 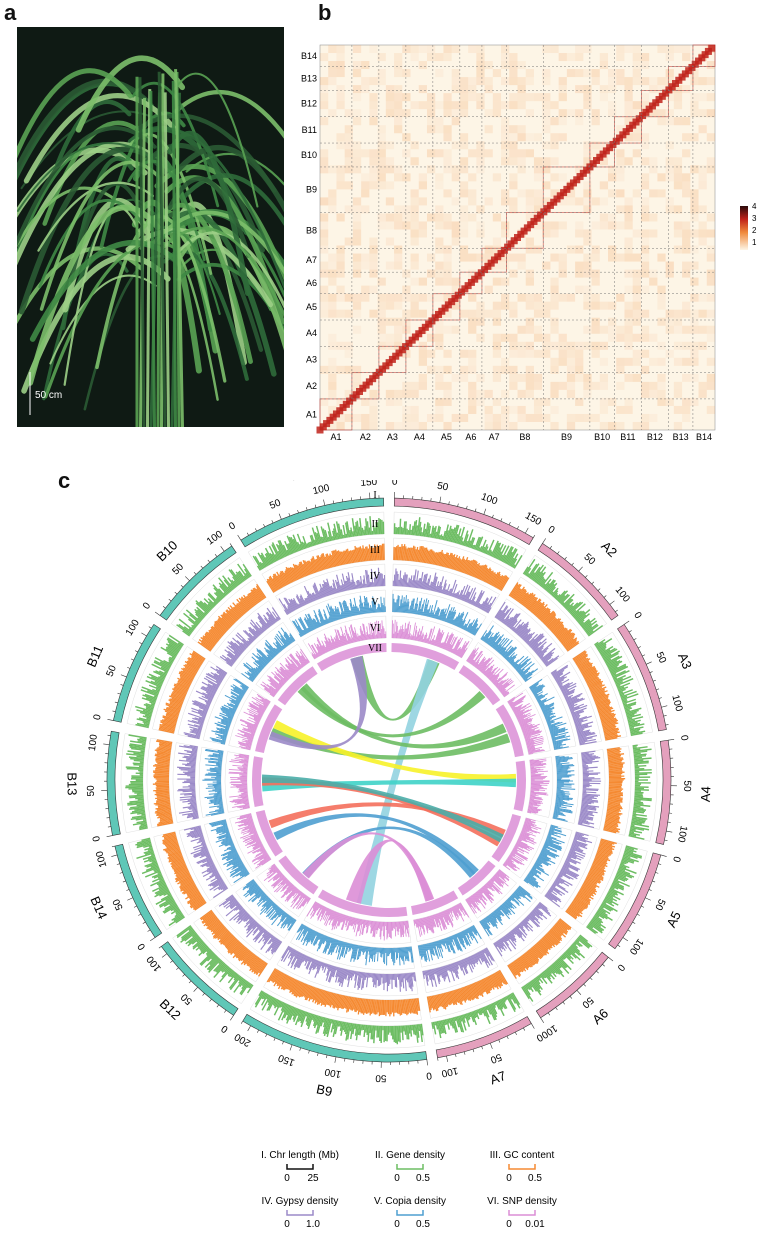 I want to click on tick-A6-50: 50, so click(x=587, y=1002).